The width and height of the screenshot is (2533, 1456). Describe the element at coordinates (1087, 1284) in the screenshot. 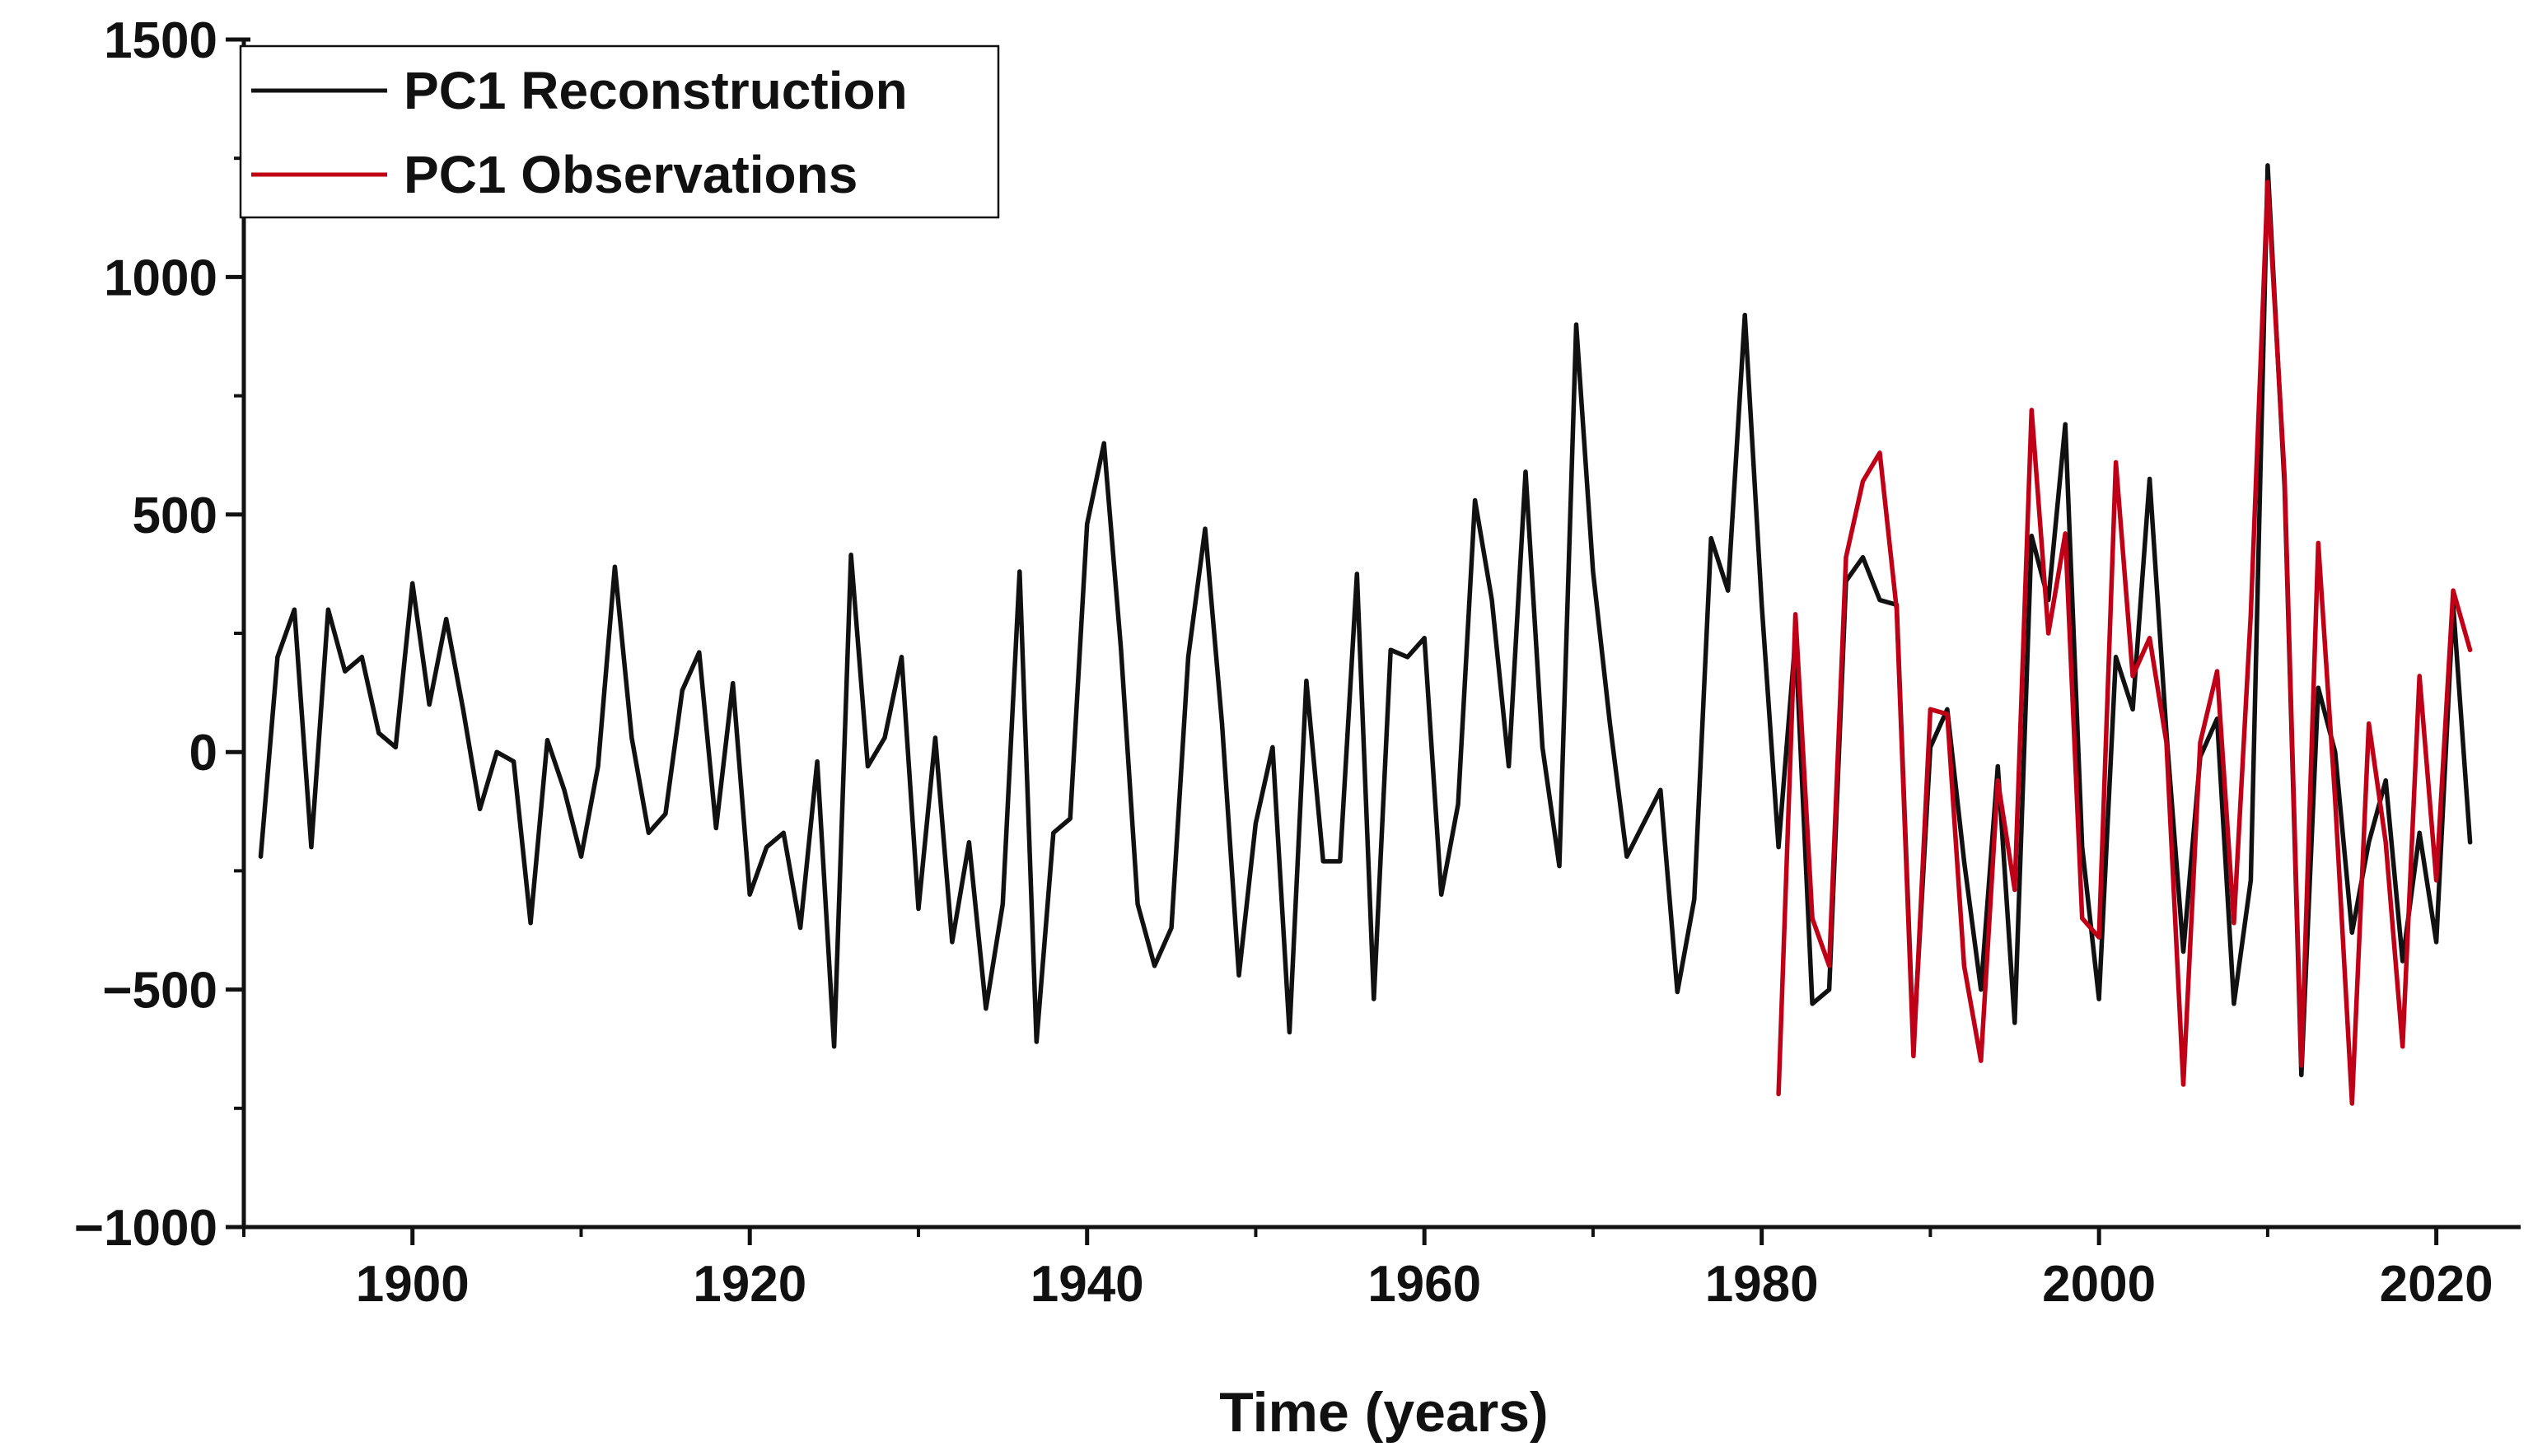

I see `x-tick-label: 1940` at that location.